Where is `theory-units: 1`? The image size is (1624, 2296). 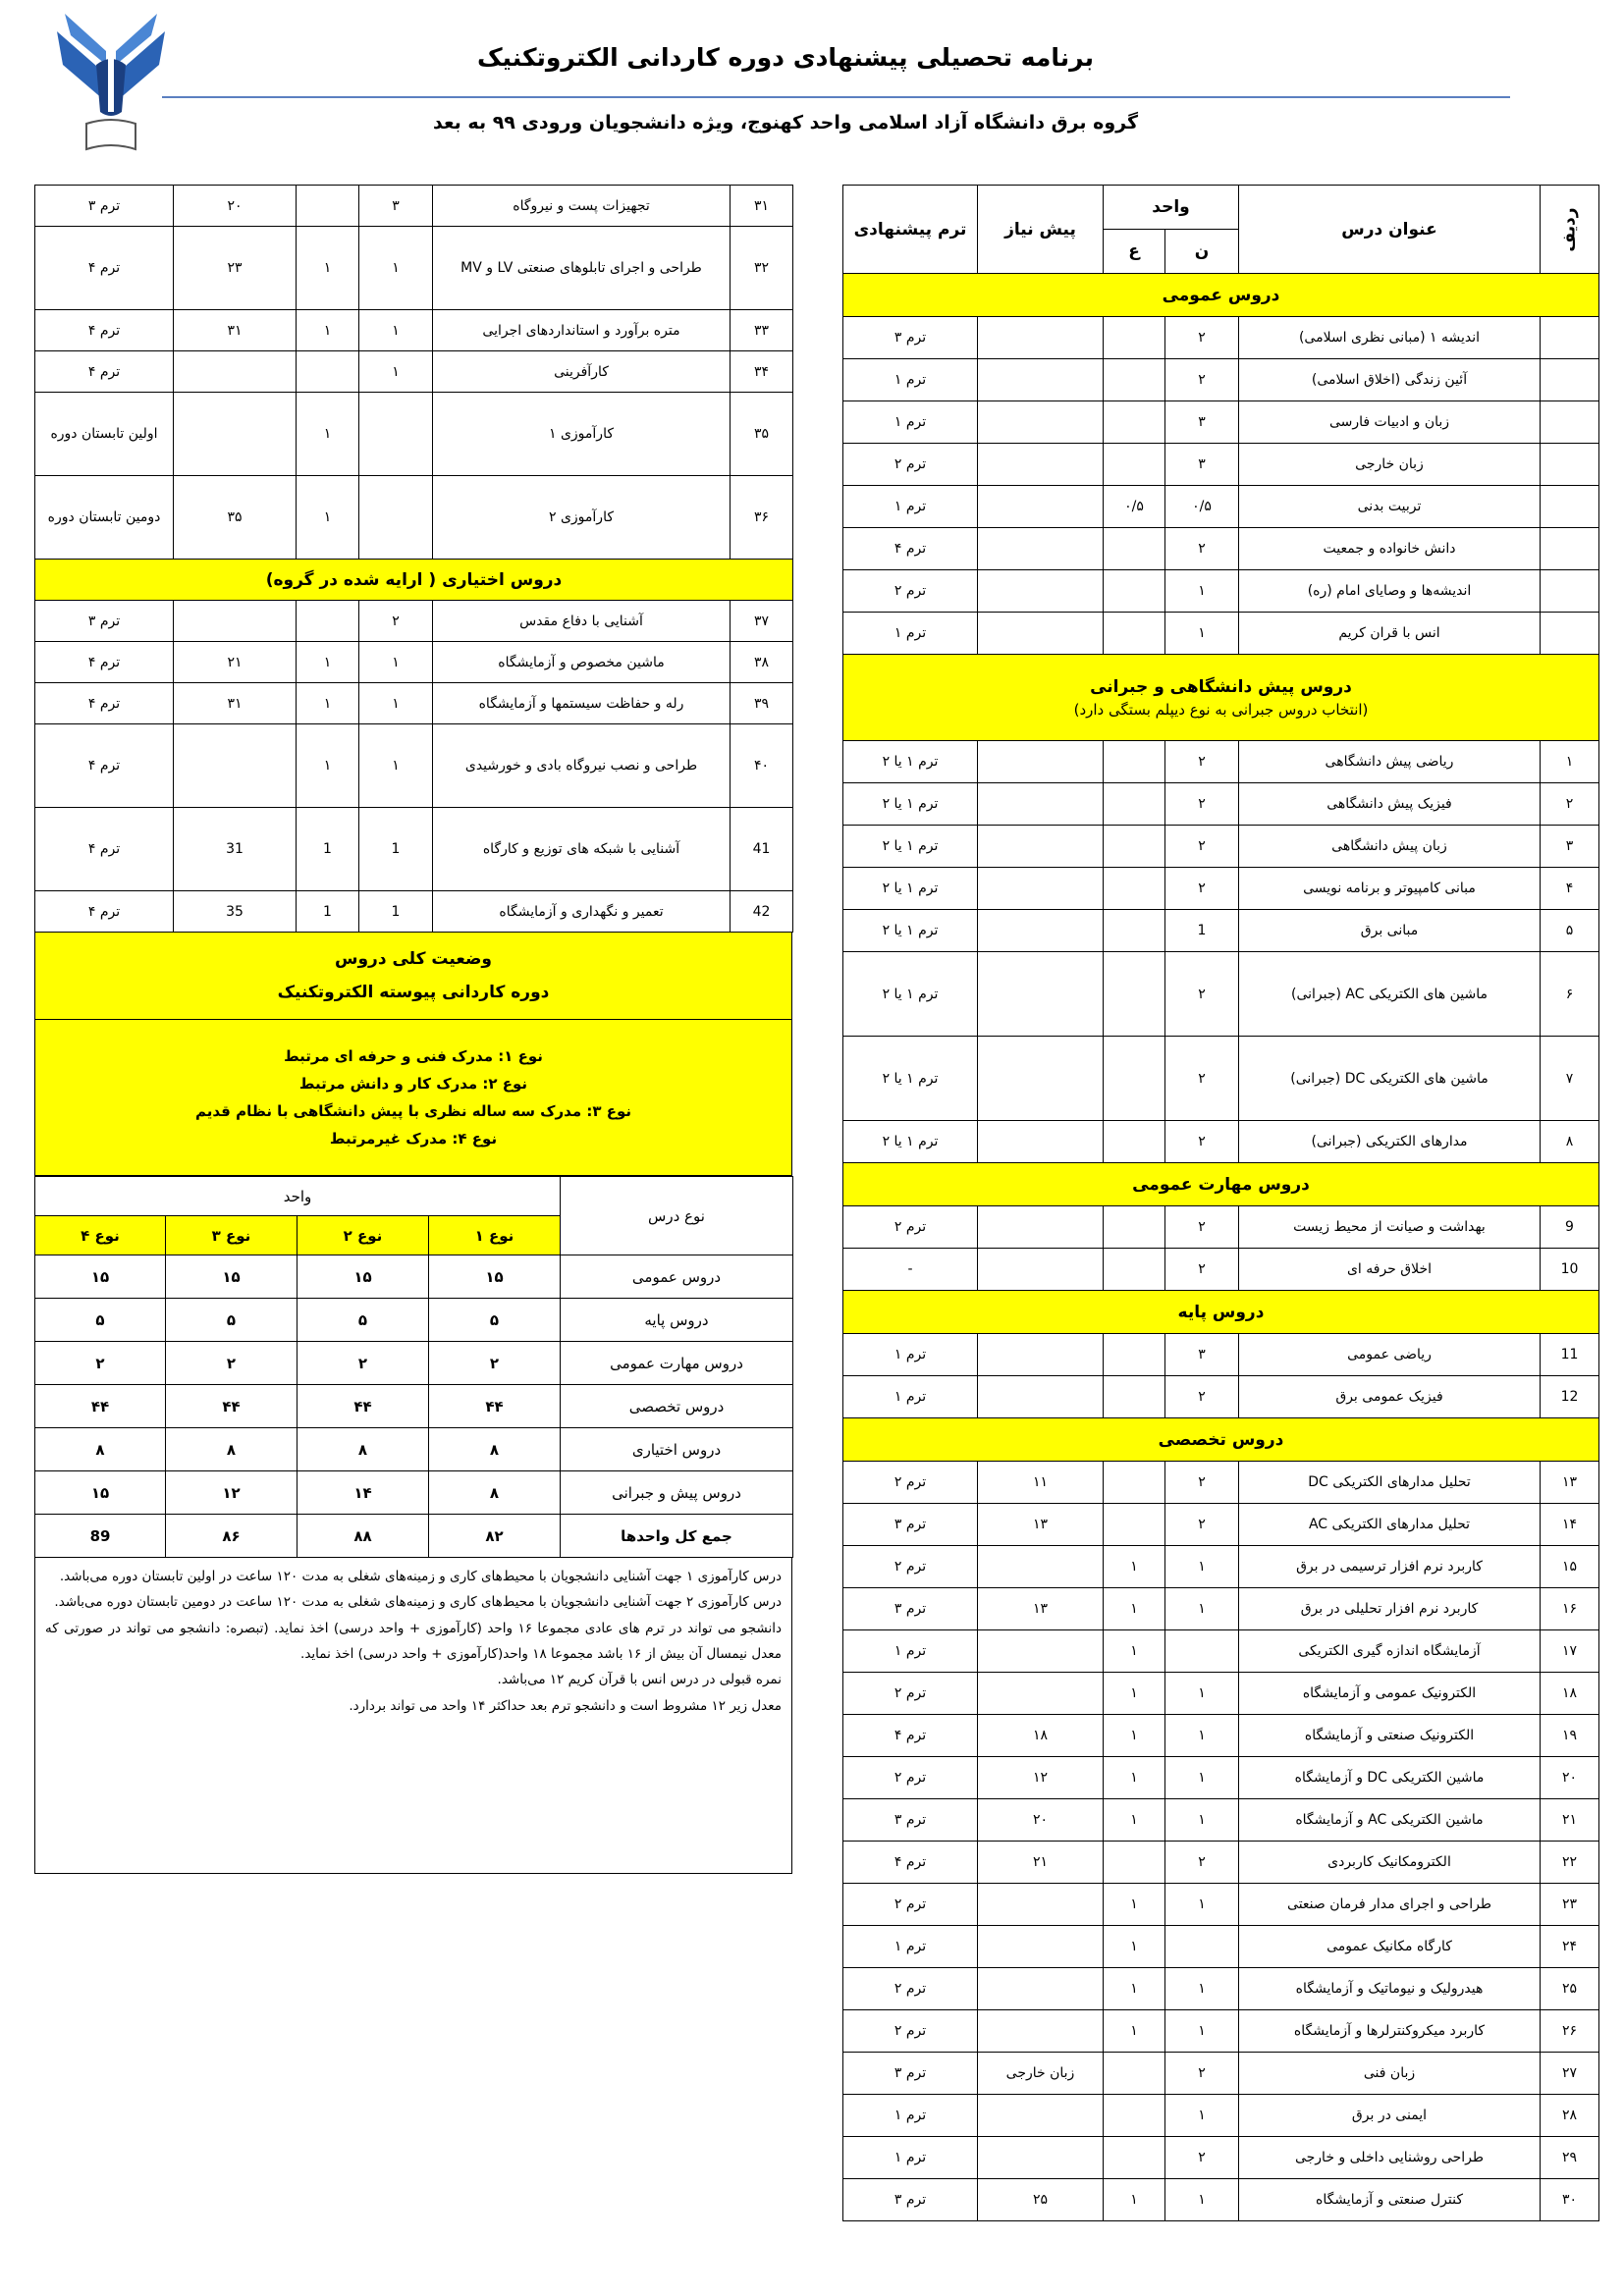
theory-units: 1 is located at coordinates (1201, 930).